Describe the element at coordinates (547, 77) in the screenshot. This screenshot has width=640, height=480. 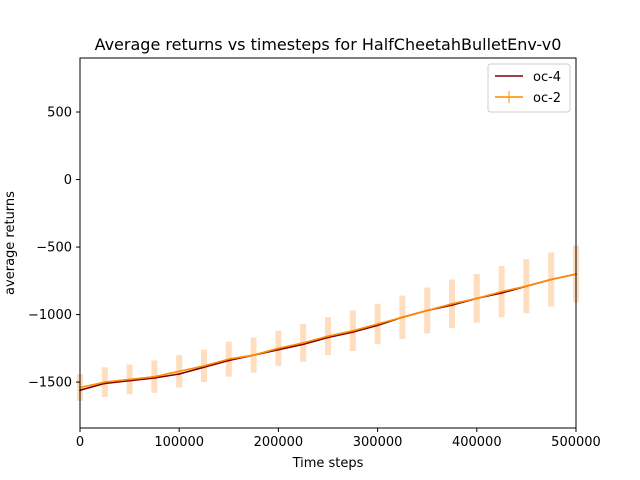
I see `legend-label-oc-4: oc-4` at that location.